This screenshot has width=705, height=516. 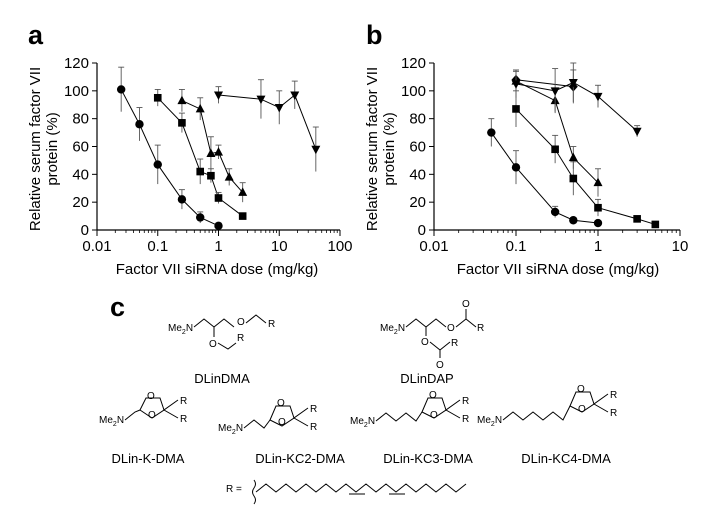 What do you see at coordinates (171, 409) in the screenshot?
I see `k-dma-r-bonds` at bounding box center [171, 409].